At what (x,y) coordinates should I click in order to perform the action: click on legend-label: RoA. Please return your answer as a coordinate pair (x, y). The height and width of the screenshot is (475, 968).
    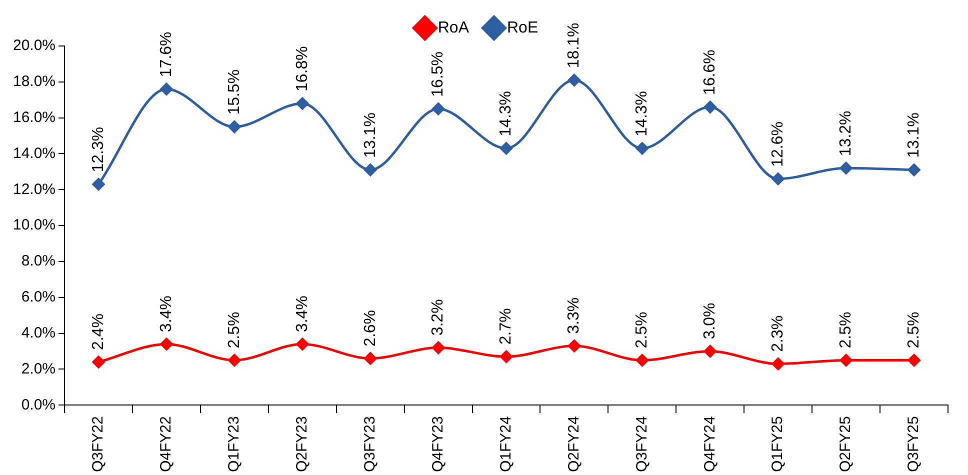
    Looking at the image, I should click on (454, 27).